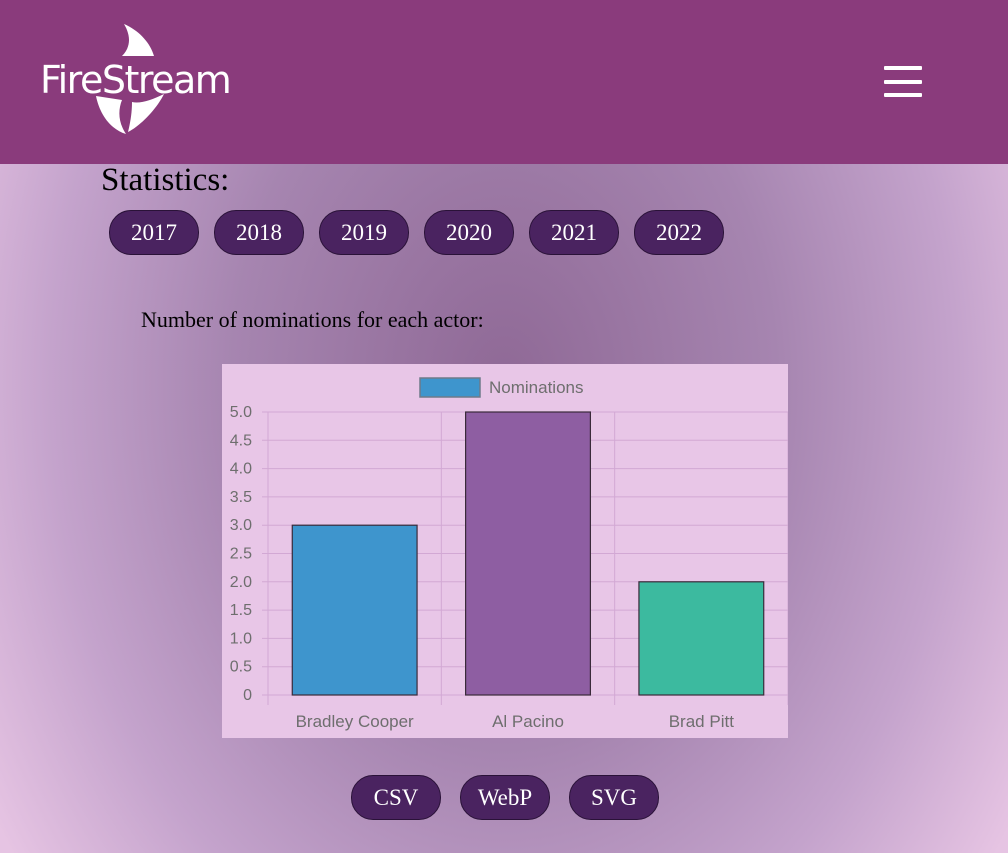  Describe the element at coordinates (241, 667) in the screenshot. I see `y-tick-label: 0.5` at that location.